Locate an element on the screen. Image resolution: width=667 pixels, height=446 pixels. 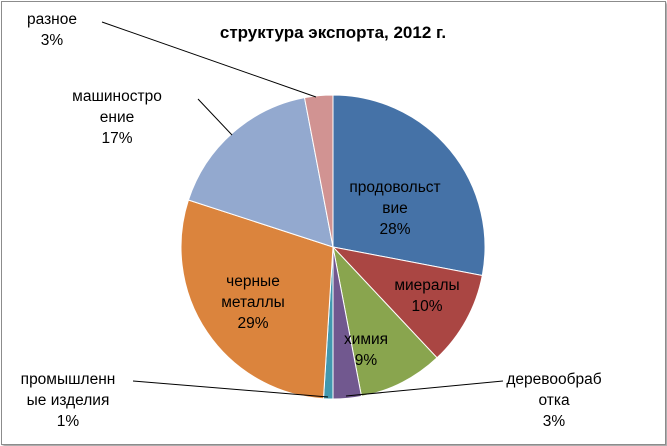
slice-label-3: деревообраб отка 3% is located at coordinates (553, 400).